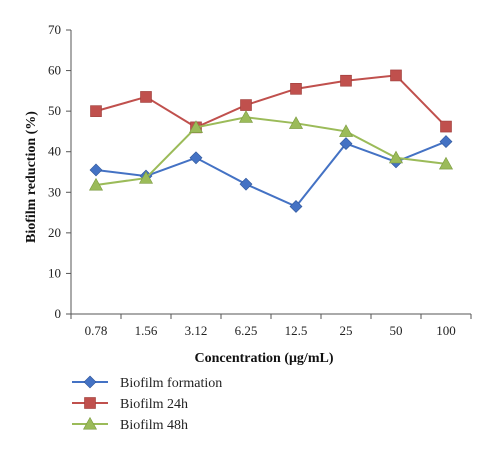 The image size is (500, 453). Describe the element at coordinates (154, 425) in the screenshot. I see `legend-label: Biofilm 48h` at that location.